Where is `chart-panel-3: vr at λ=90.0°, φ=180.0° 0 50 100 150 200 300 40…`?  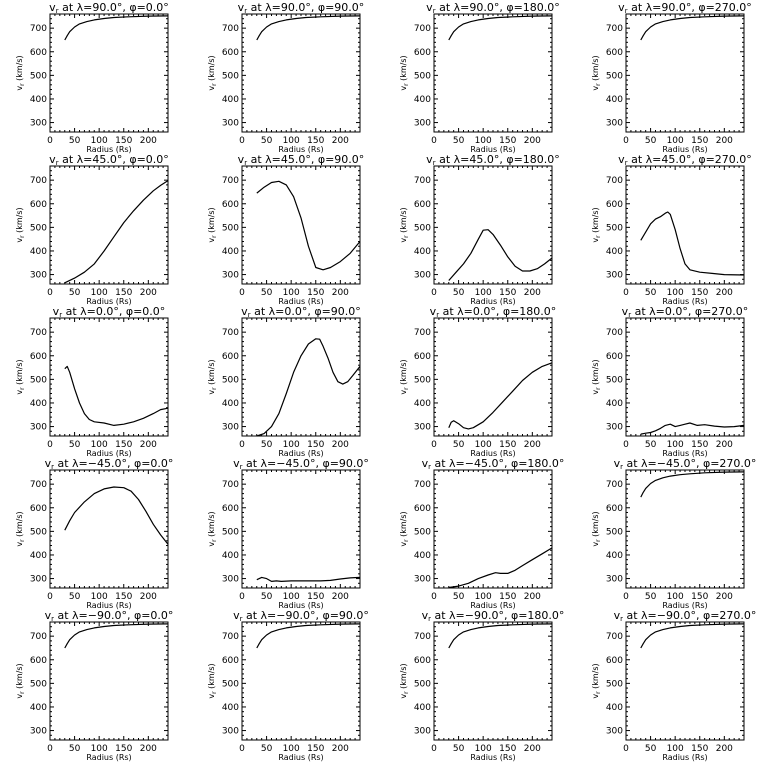 chart-panel-3: vr at λ=90.0°, φ=180.0° 0 50 100 150 200 300 40… is located at coordinates (479, 77).